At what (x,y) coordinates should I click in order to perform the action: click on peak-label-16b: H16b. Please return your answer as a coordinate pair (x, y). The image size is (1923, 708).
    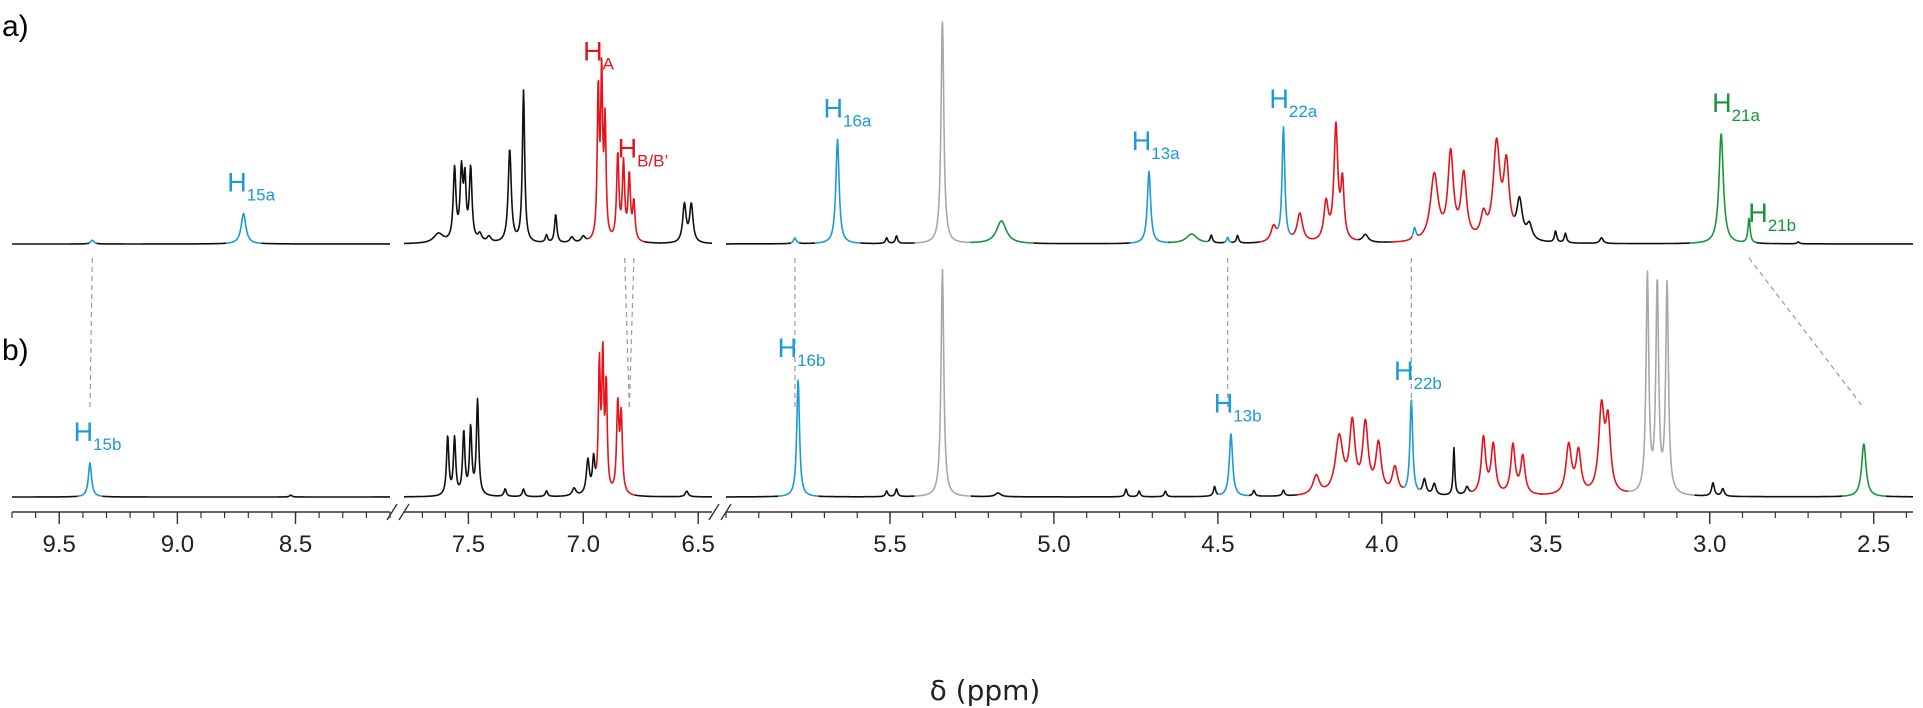
    Looking at the image, I should click on (802, 351).